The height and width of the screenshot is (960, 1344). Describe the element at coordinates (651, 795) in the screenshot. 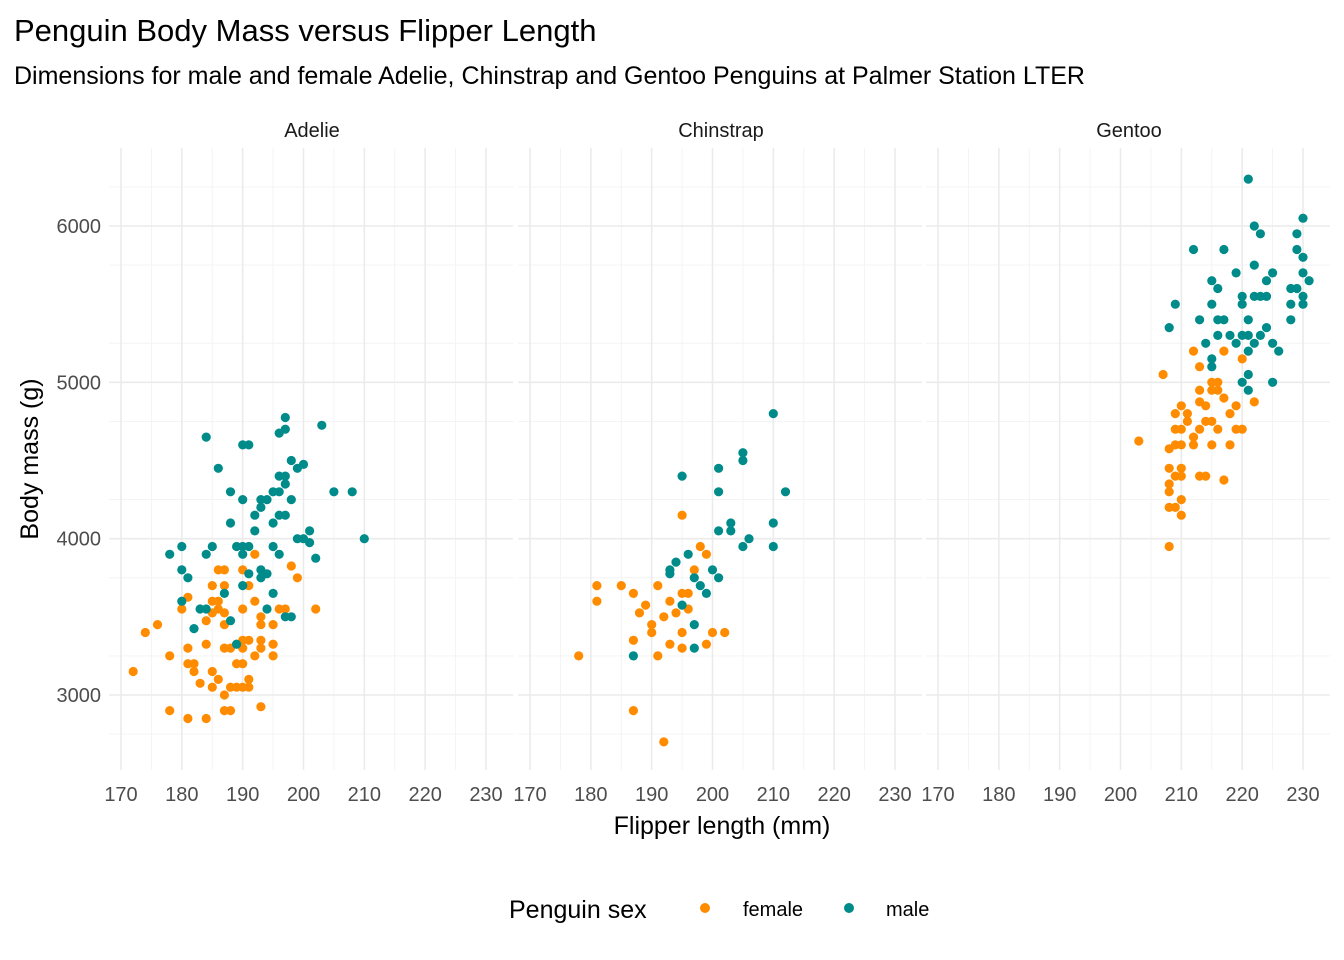

I see `x-tick-label: 190` at that location.